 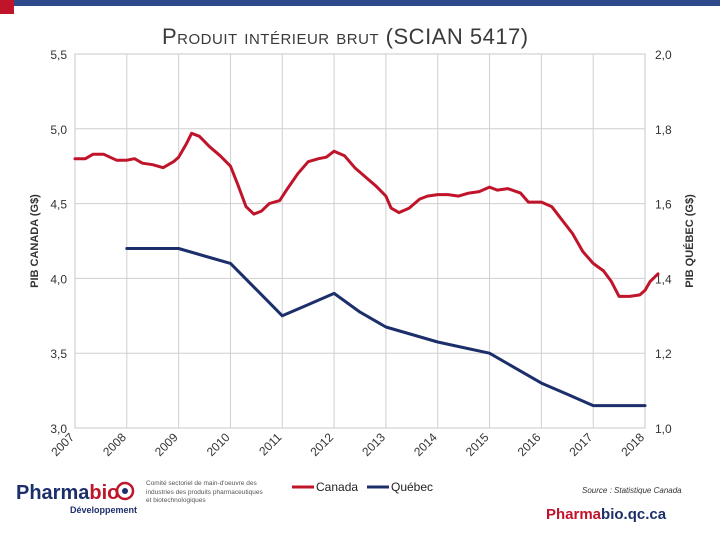 What do you see at coordinates (58, 354) in the screenshot?
I see `left-tick-label: 3,5` at bounding box center [58, 354].